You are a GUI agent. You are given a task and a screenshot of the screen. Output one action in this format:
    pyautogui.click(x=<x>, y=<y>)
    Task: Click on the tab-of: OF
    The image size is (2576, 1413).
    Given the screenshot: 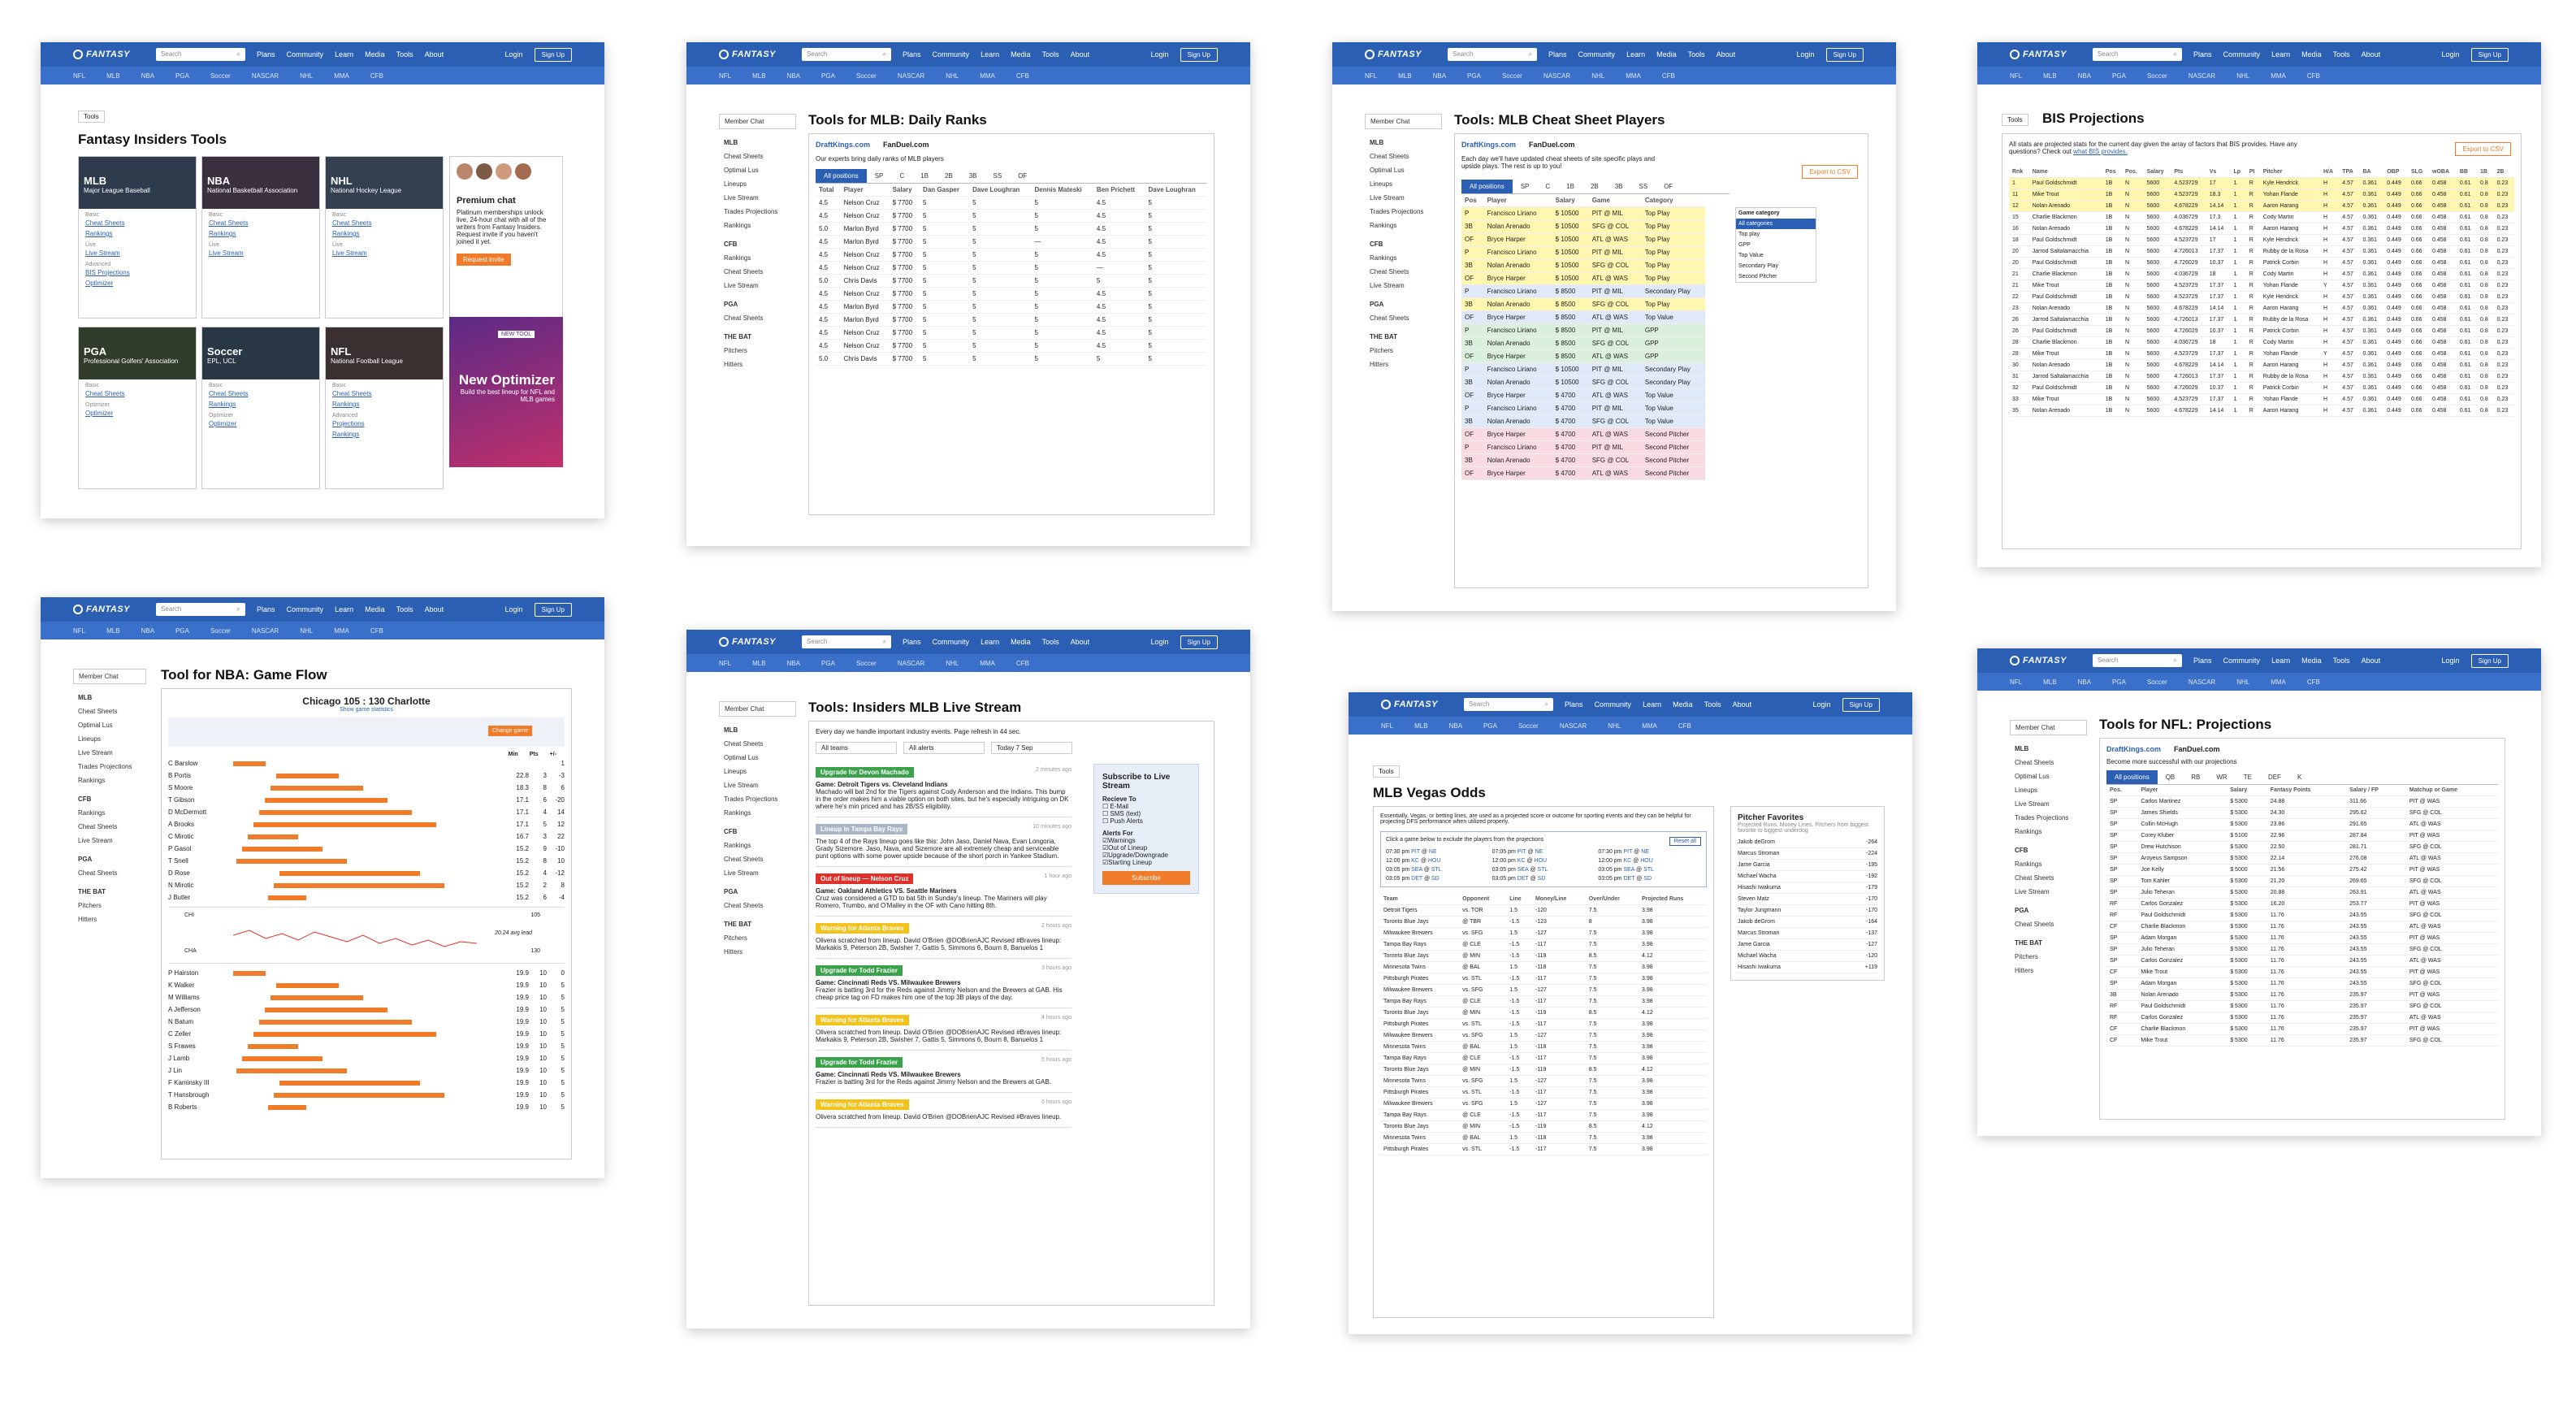 What is the action you would take?
    pyautogui.click(x=1023, y=176)
    